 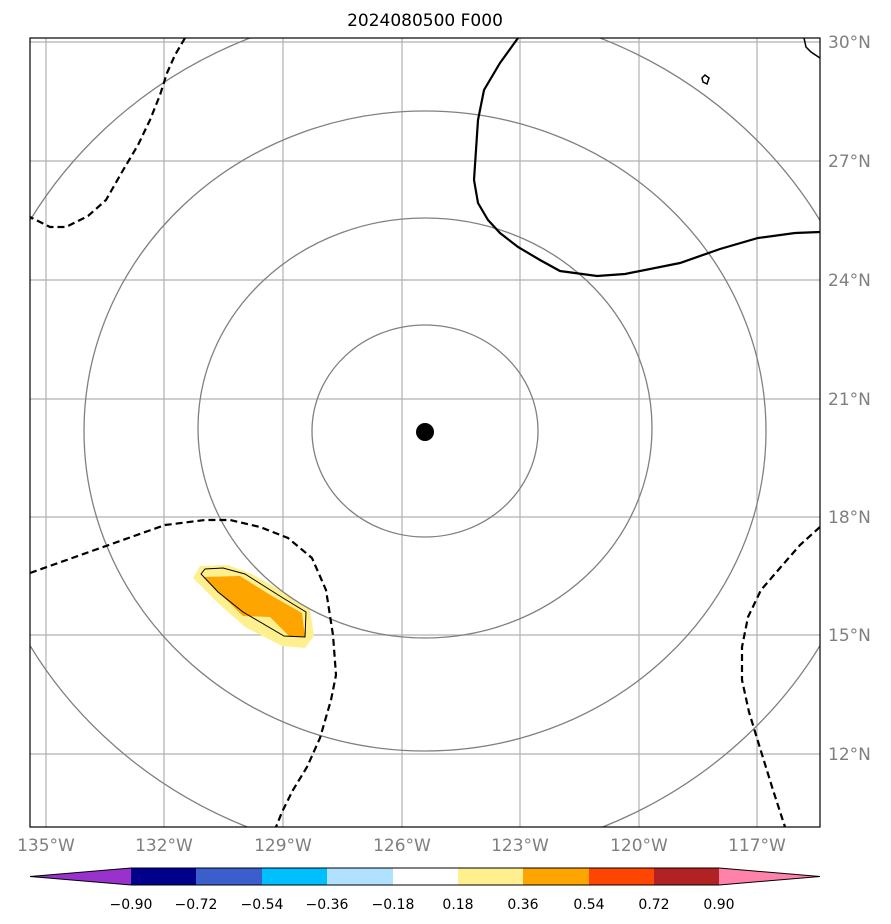 What do you see at coordinates (283, 846) in the screenshot?
I see `longitude-tick-label: 129°W` at bounding box center [283, 846].